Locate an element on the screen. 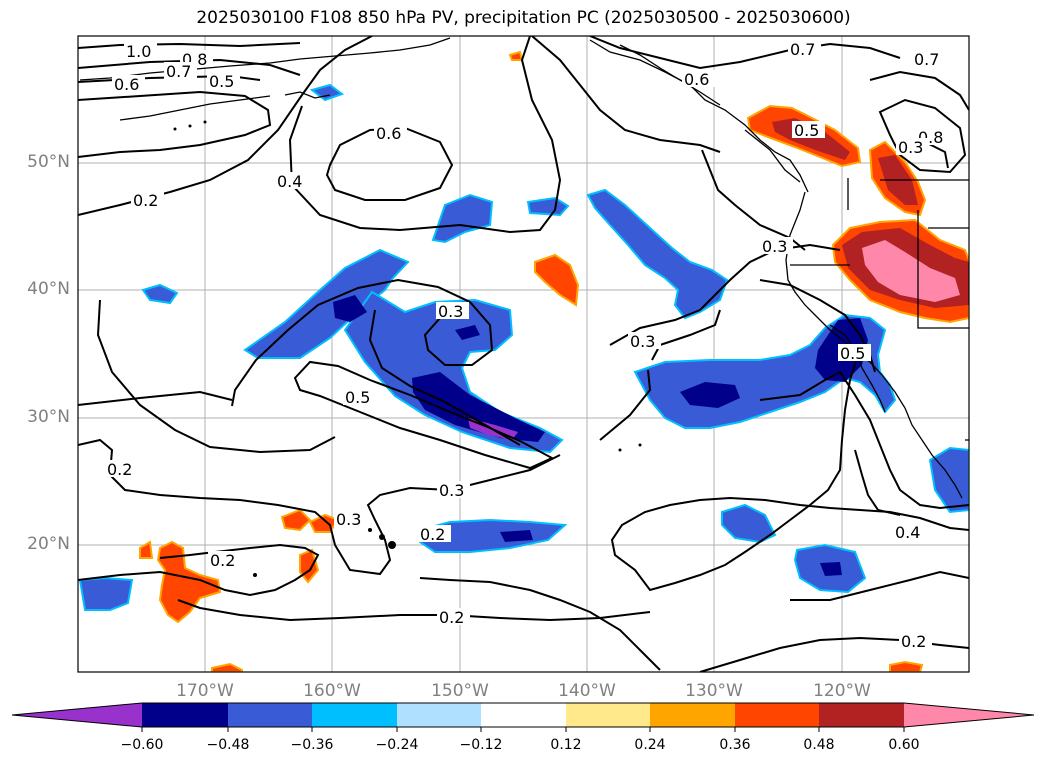  colorbar-tick-label: −0.12 is located at coordinates (481, 745).